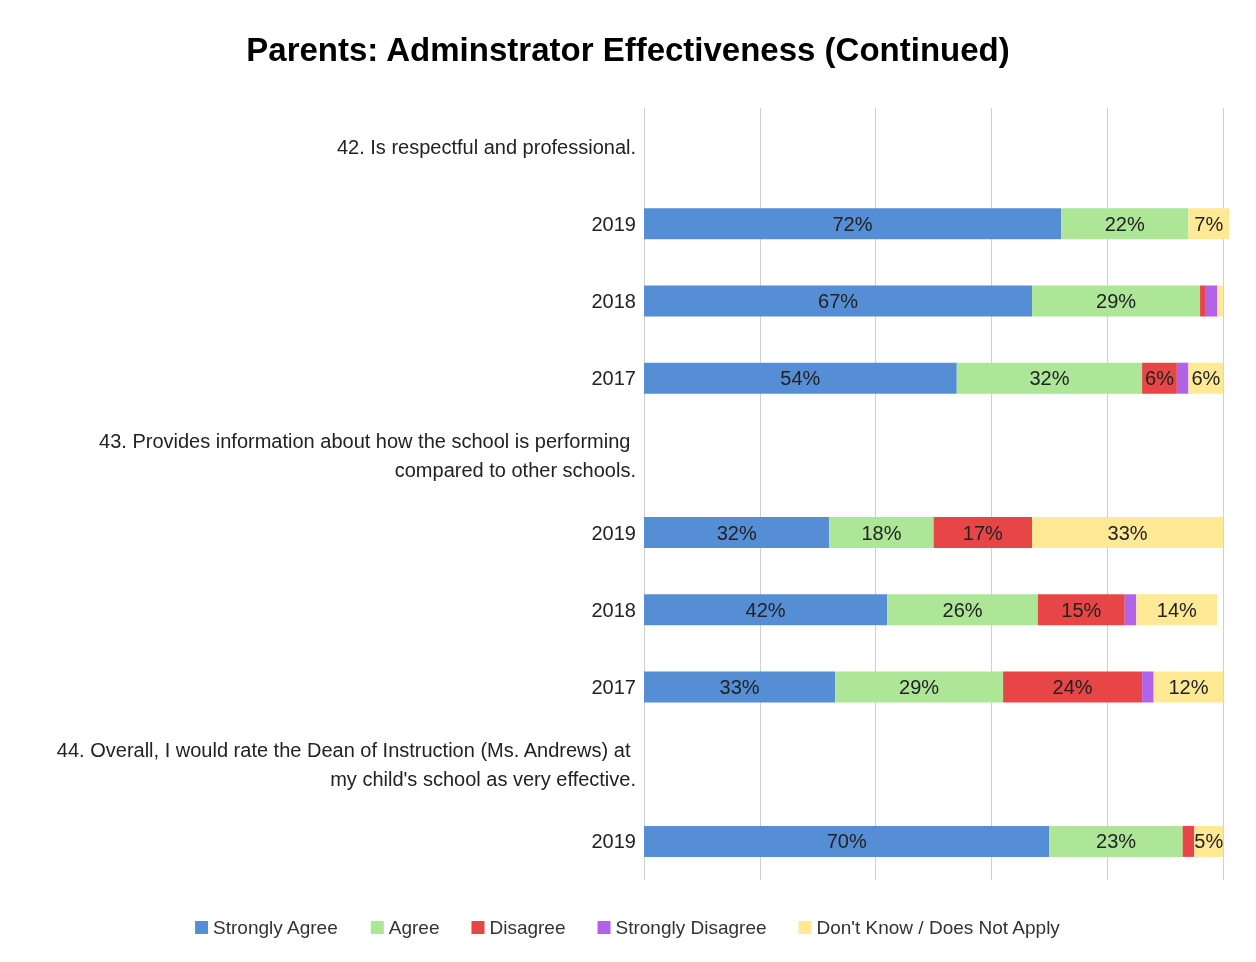 The height and width of the screenshot is (962, 1256). Describe the element at coordinates (367, 455) in the screenshot. I see `y-tick-label: 43. Provides information about how the school is performing compared to other schools.` at that location.